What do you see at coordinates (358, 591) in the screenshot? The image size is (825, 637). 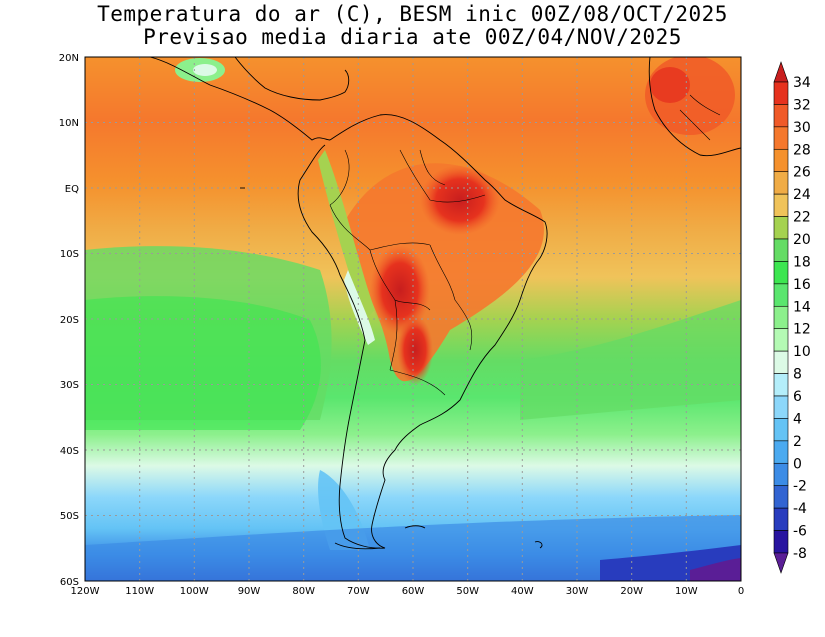 I see `lon-tick-label: 70W` at bounding box center [358, 591].